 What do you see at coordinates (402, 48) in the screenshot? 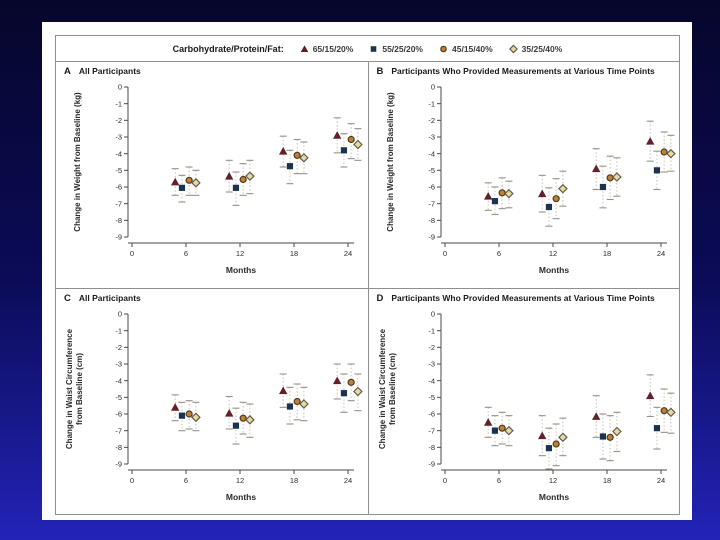
I see `legend-item-label: 55/25/20%` at bounding box center [402, 48].